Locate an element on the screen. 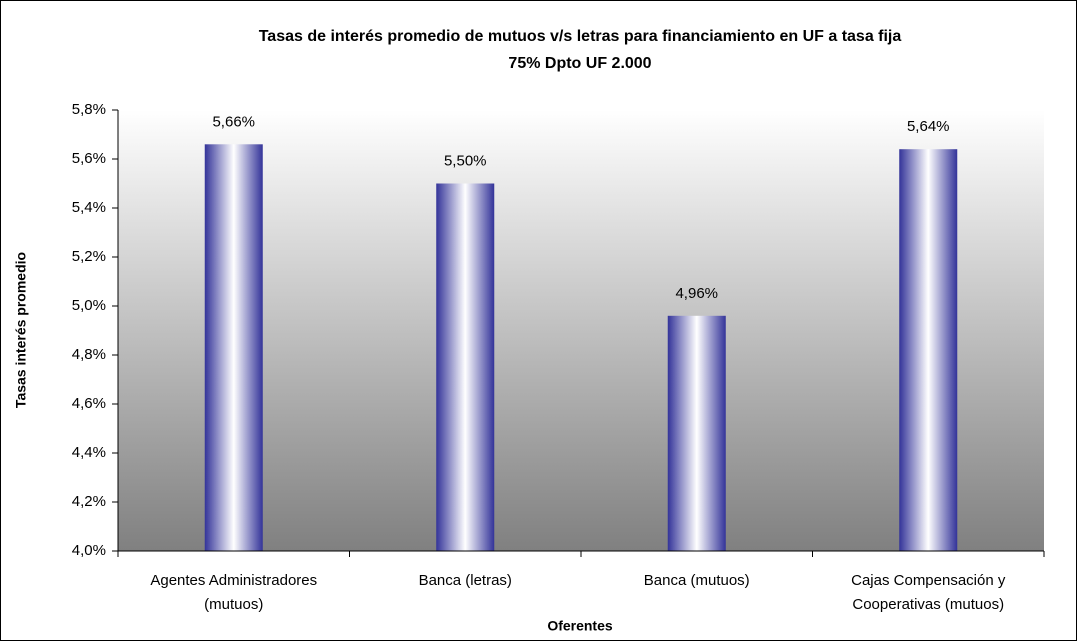  data-label: 5,64% is located at coordinates (928, 126).